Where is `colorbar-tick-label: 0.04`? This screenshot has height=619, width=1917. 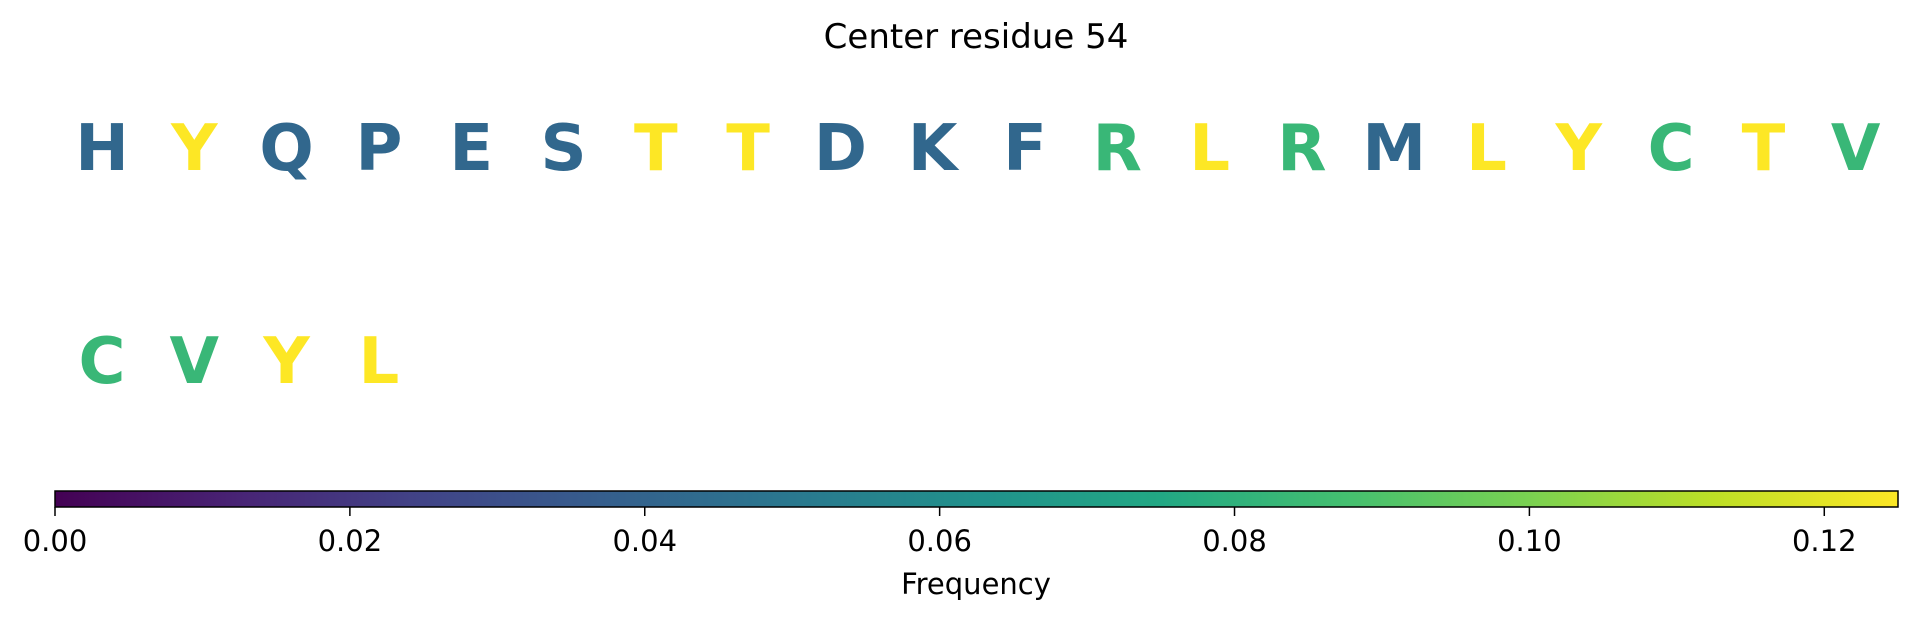 colorbar-tick-label: 0.04 is located at coordinates (644, 541).